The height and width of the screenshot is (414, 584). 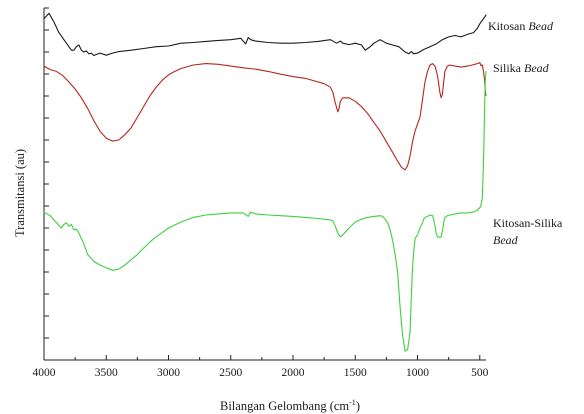 I want to click on x-axis-title: Bilangan Gelombang (cm-1), so click(x=290, y=405).